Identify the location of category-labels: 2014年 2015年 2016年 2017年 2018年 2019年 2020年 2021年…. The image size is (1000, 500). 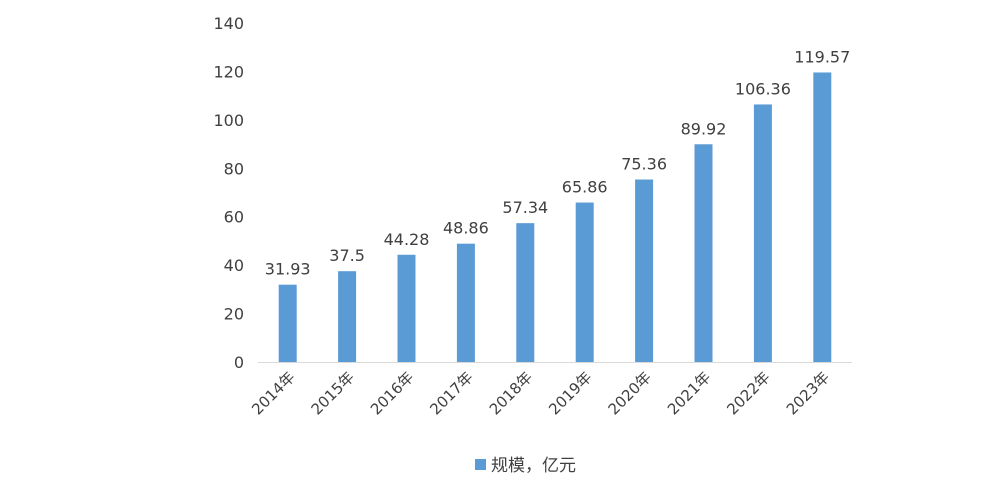
(540, 393).